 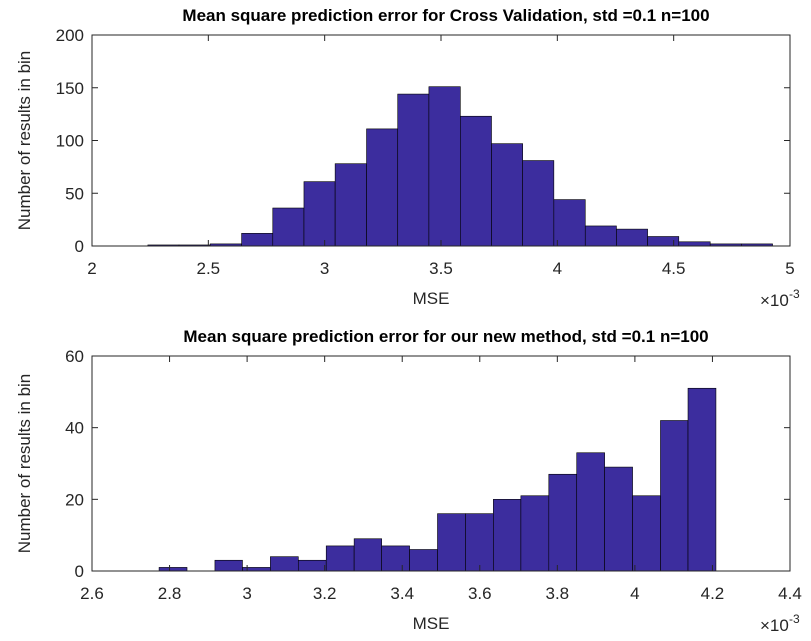 I want to click on x-tick-label: 2.5, so click(x=209, y=268).